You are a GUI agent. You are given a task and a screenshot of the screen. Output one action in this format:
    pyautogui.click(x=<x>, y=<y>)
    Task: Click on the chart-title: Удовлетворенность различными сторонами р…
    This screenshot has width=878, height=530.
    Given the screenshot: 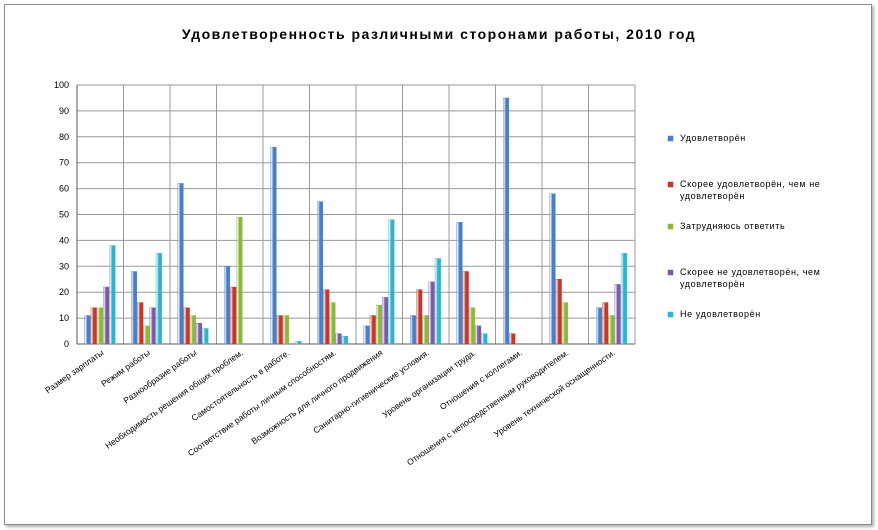 What is the action you would take?
    pyautogui.click(x=439, y=34)
    